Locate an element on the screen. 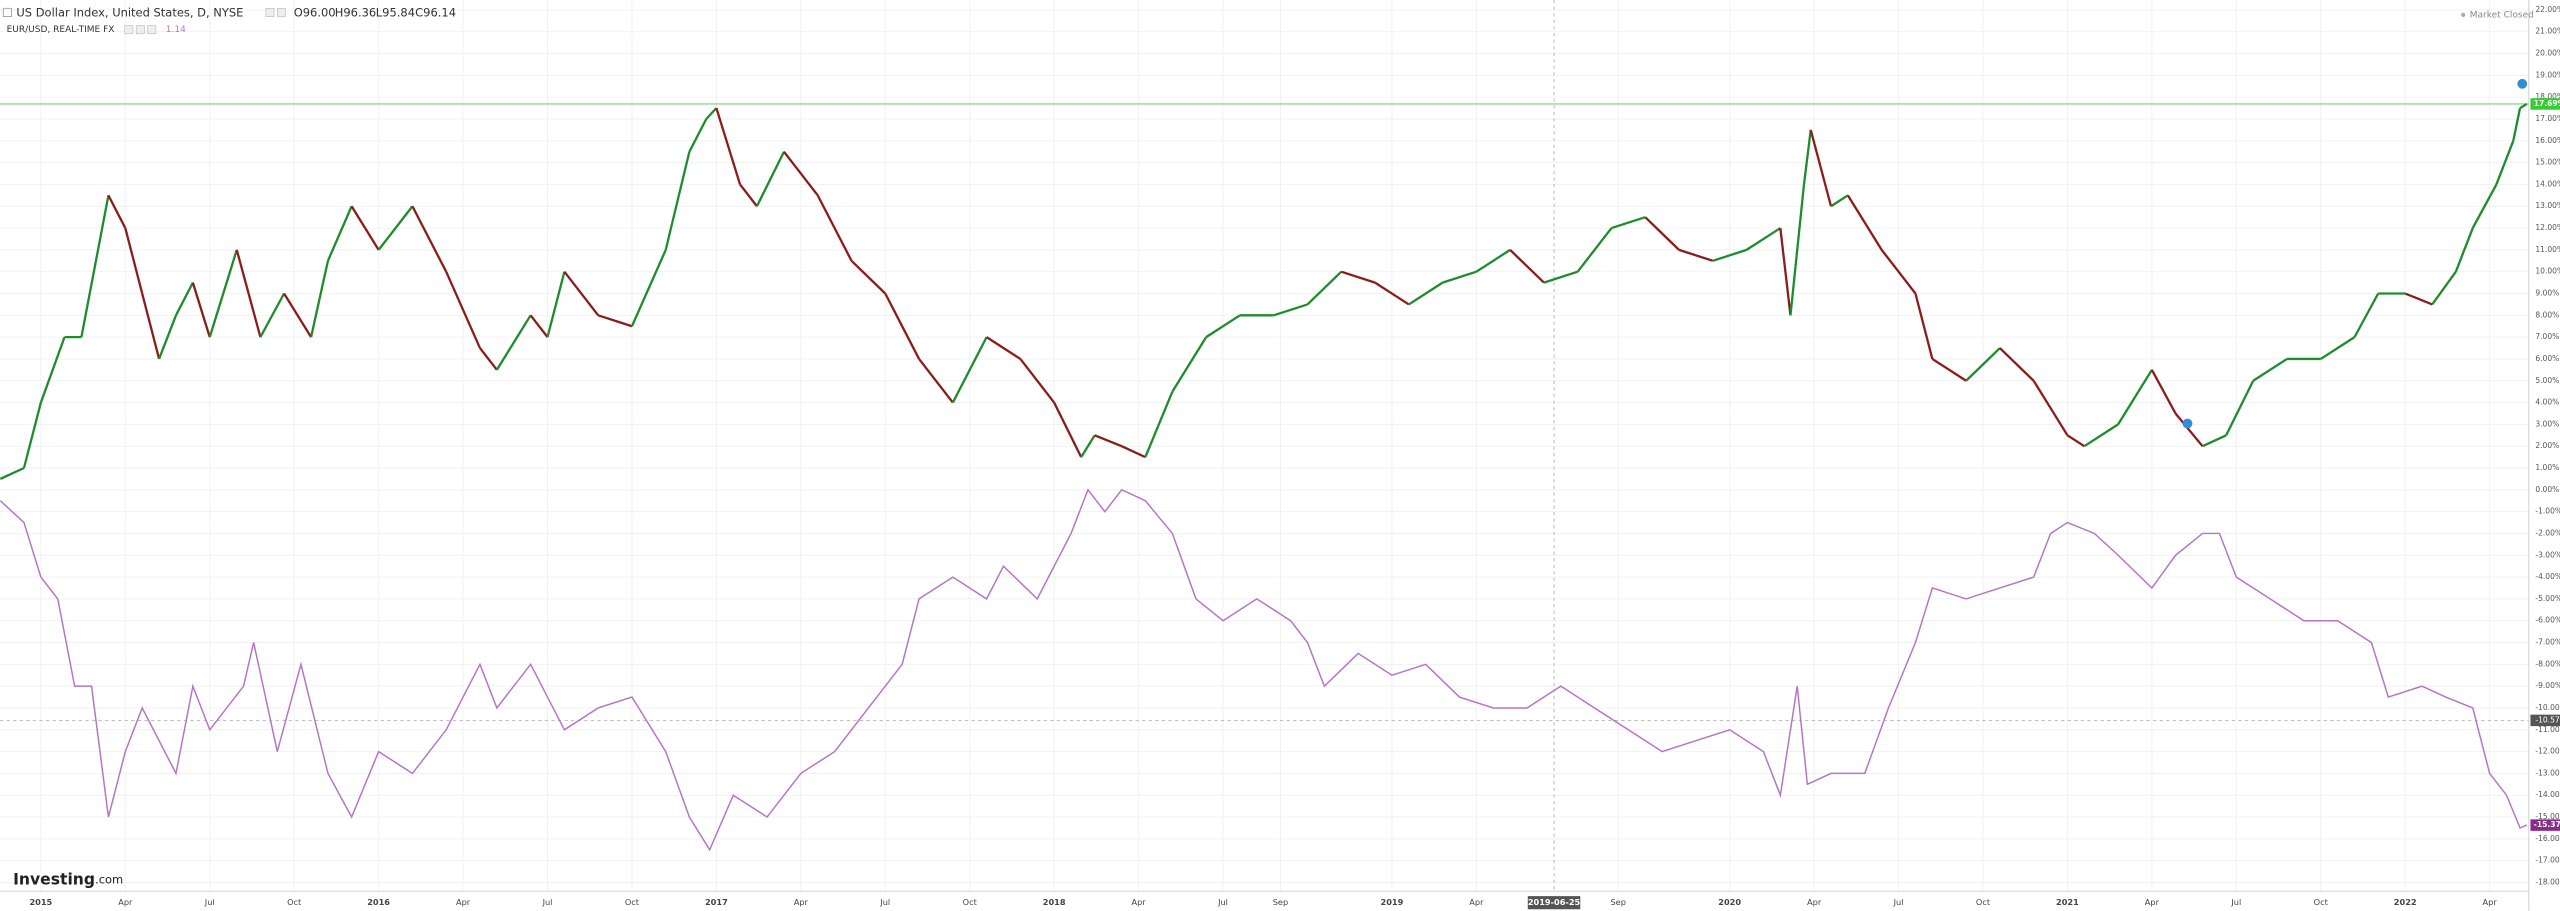  x-tick-label: 2021 is located at coordinates (2067, 902).